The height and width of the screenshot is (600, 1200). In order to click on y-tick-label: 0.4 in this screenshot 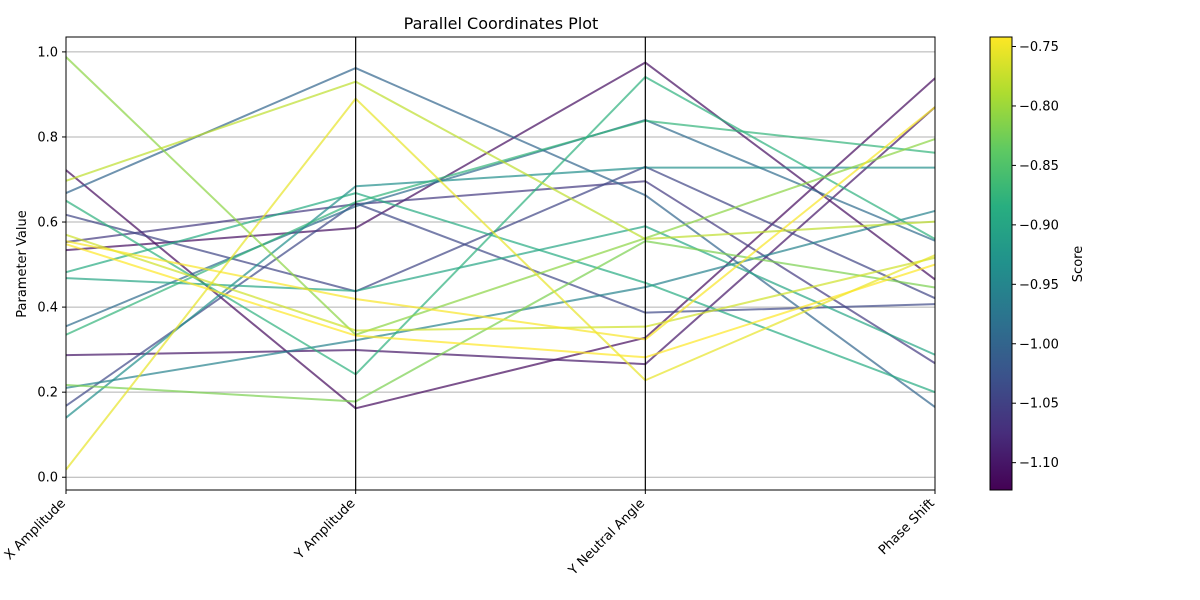, I will do `click(47, 308)`.